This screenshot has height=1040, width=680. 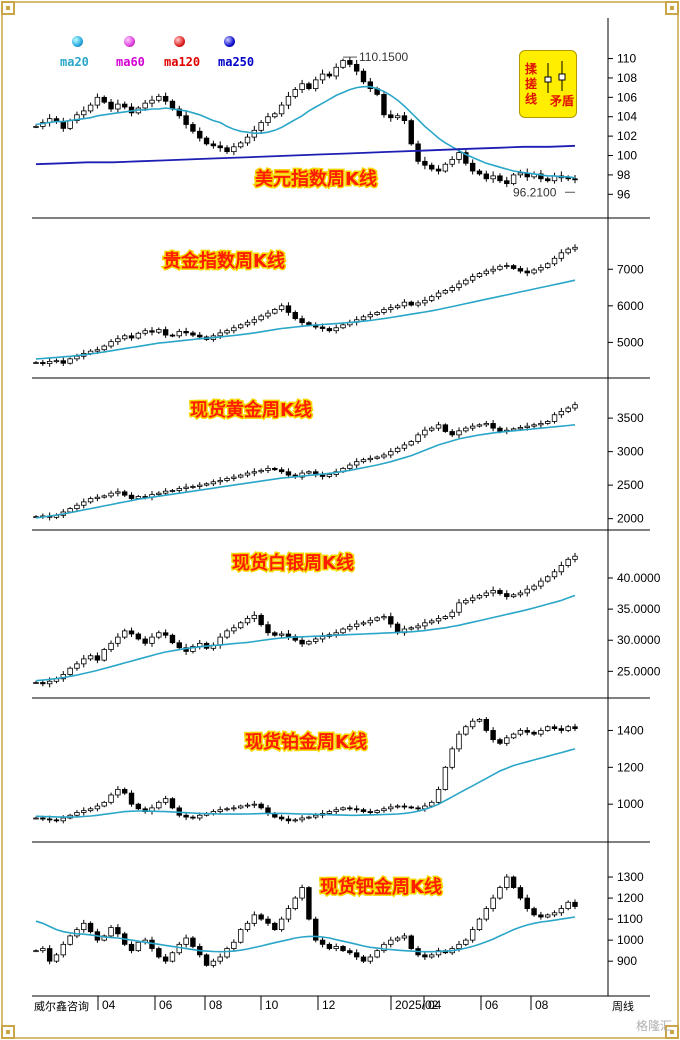 I want to click on xtick-label-5: 2025/02, so click(x=417, y=1005).